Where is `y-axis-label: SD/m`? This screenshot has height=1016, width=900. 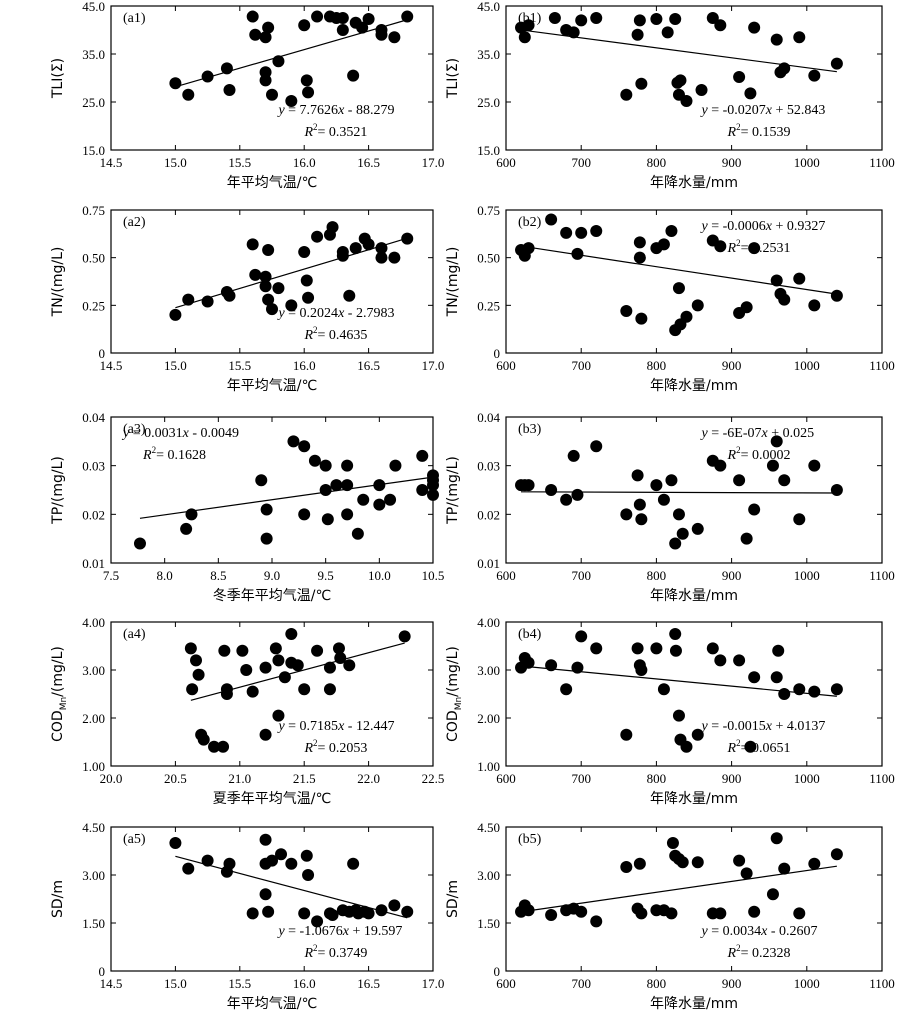 y-axis-label: SD/m is located at coordinates (453, 899).